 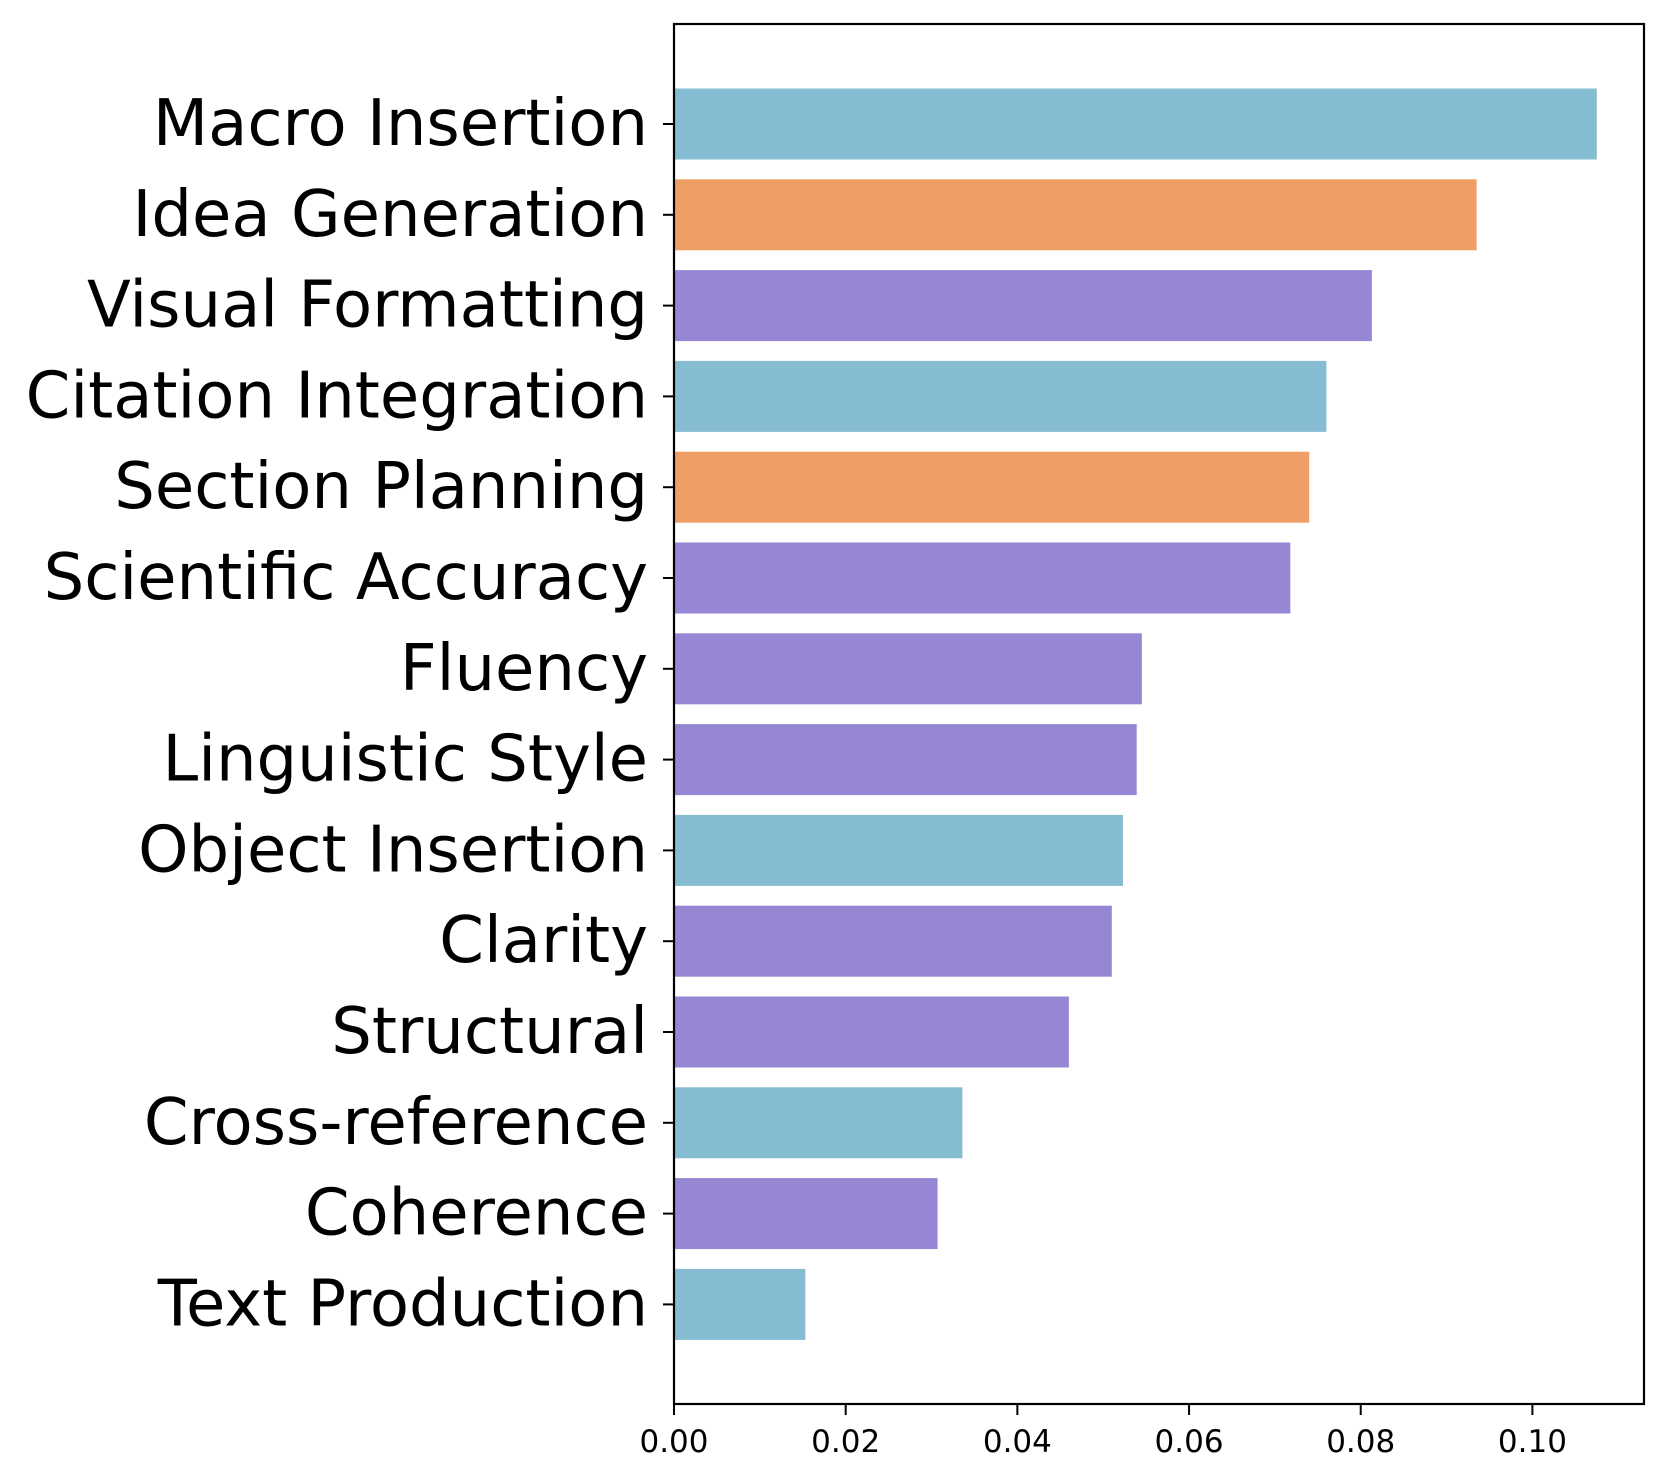 What do you see at coordinates (1103, 1432) in the screenshot?
I see `x-axis: 0.00 0.02 0.04 0.06 0.08 0.10` at bounding box center [1103, 1432].